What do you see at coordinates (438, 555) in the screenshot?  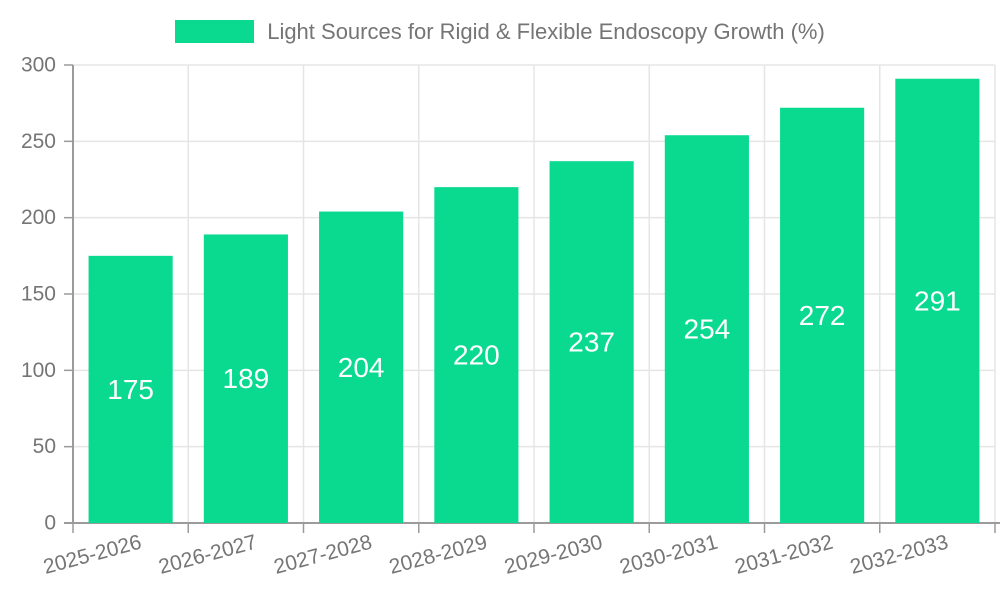 I see `x-axis-label: 2028-2029` at bounding box center [438, 555].